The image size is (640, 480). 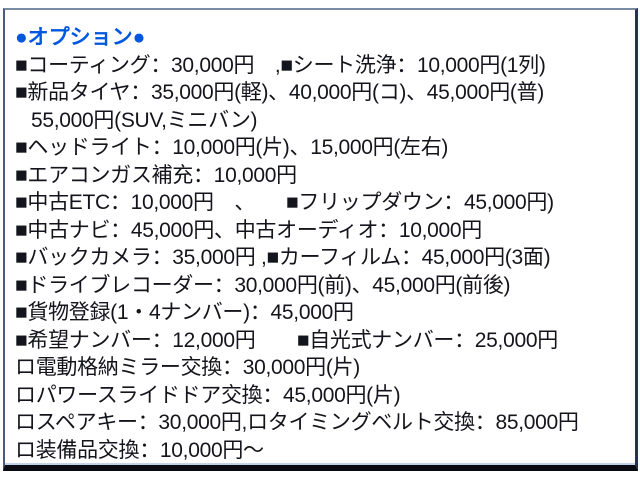 I want to click on option-line-used-navi-audio: ■中古ナビ：45,000円、中古オーディオ：10,000円, so click(x=248, y=230).